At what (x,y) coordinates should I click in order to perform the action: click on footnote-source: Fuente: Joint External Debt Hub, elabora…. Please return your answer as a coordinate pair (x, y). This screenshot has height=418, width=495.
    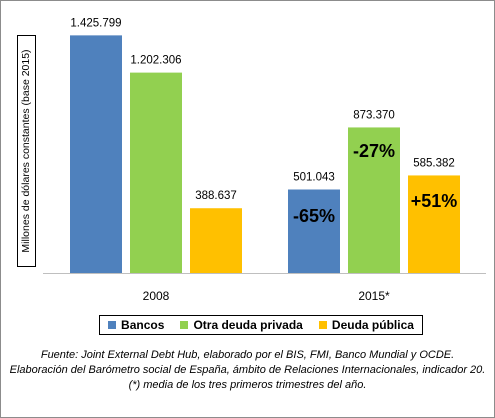
    Looking at the image, I should click on (247, 355).